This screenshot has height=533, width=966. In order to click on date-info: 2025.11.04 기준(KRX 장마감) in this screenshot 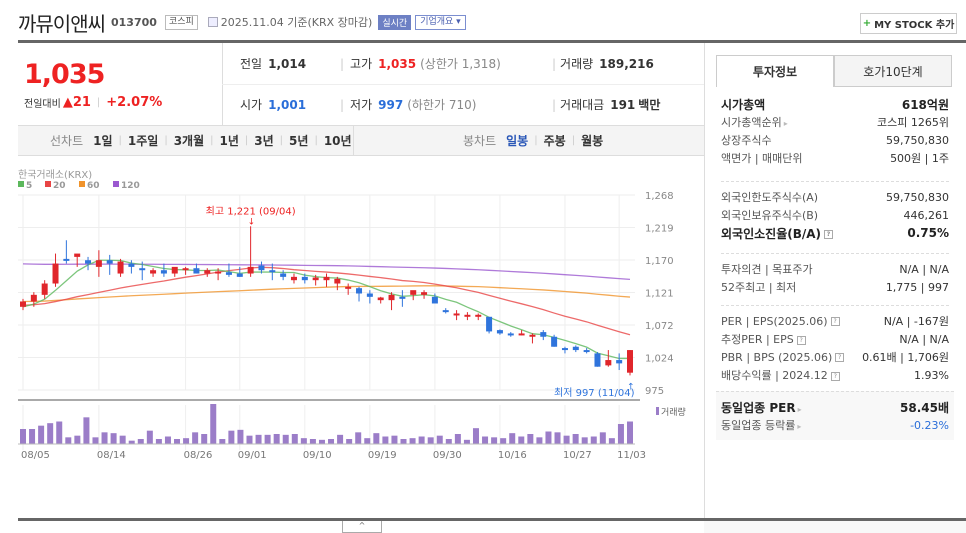, I will do `click(290, 22)`.